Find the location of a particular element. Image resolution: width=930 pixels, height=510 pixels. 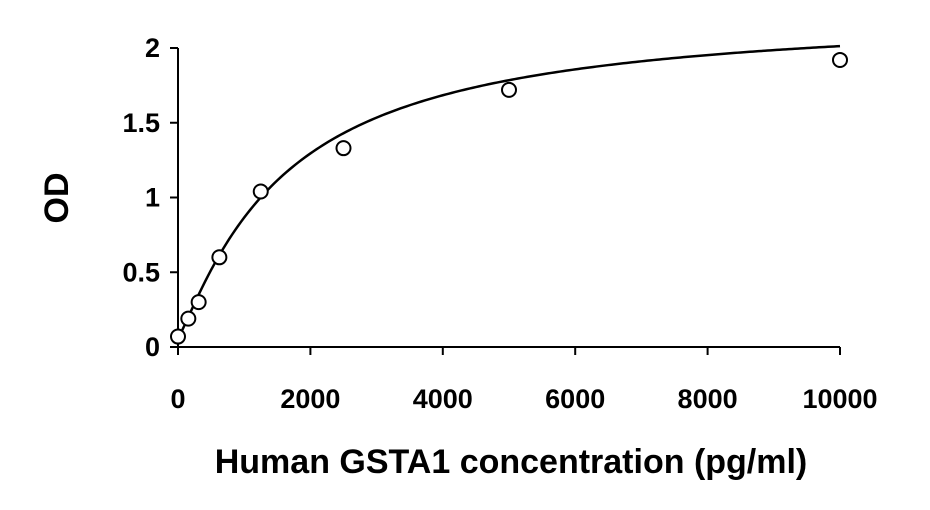

y-tick-label: 0.5 is located at coordinates (141, 272).